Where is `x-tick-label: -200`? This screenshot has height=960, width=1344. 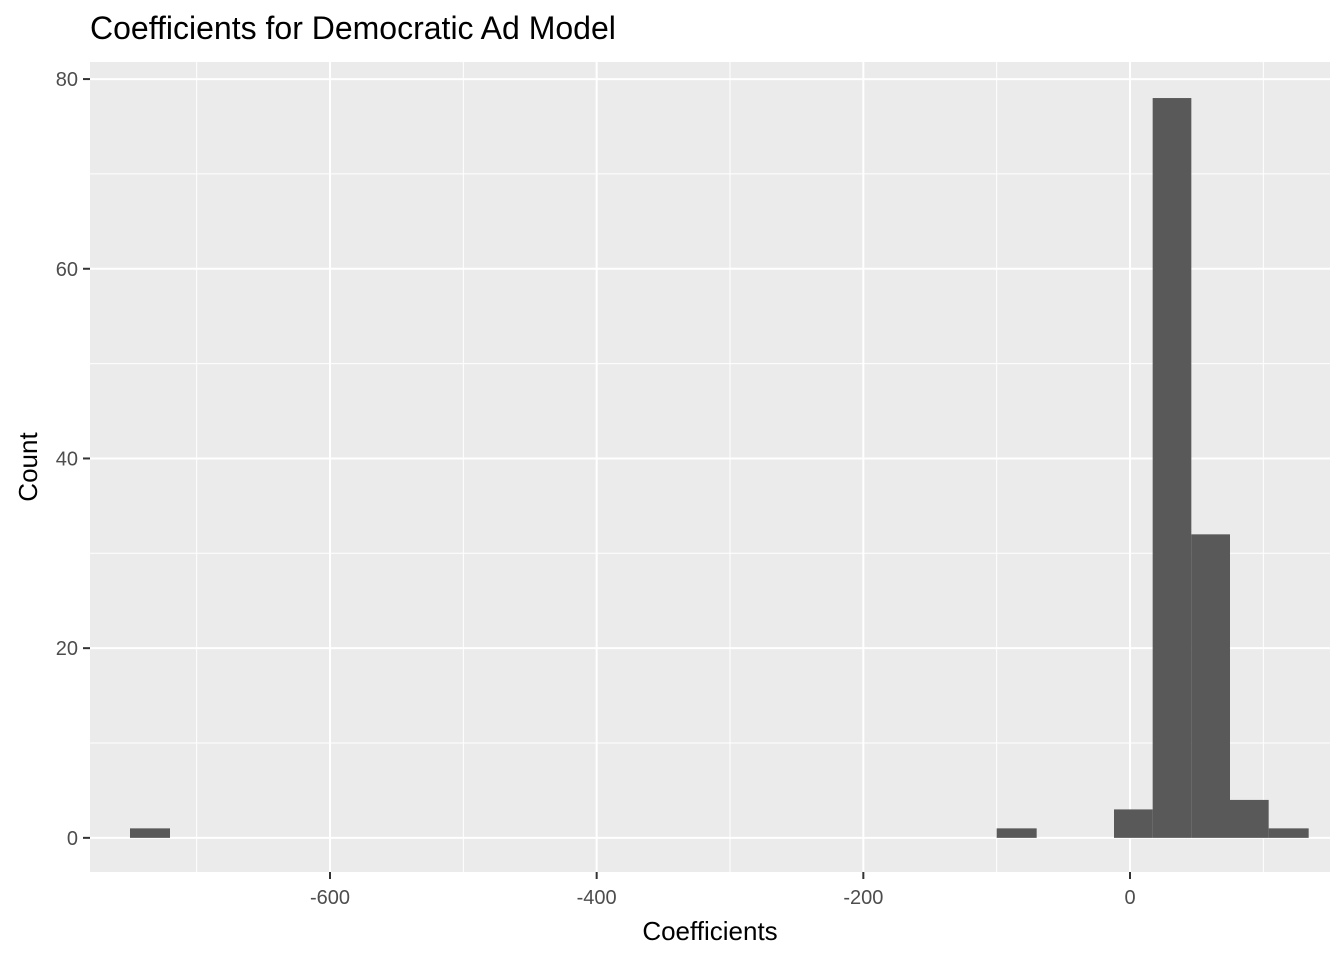
x-tick-label: -200 is located at coordinates (863, 898).